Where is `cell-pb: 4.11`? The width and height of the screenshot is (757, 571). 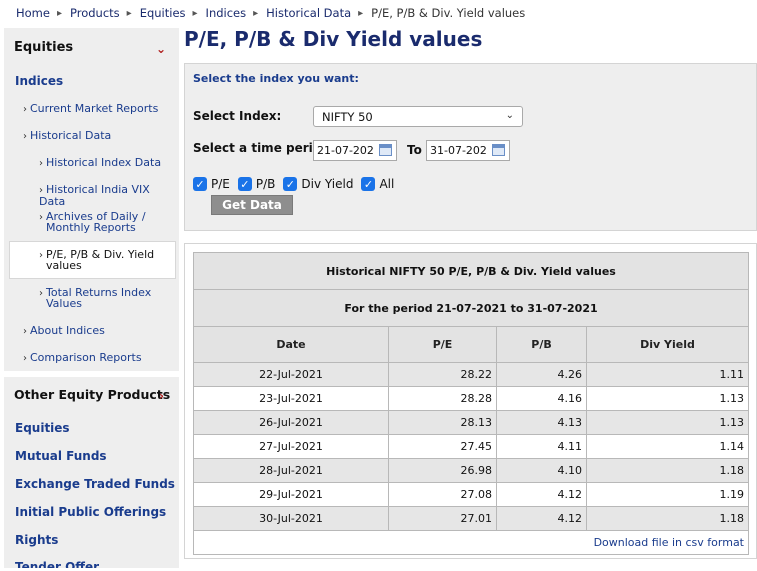 cell-pb: 4.11 is located at coordinates (541, 446).